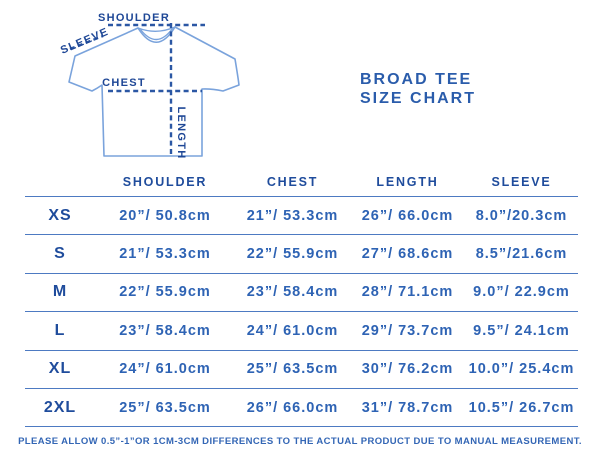 This screenshot has height=463, width=600. Describe the element at coordinates (521, 182) in the screenshot. I see `header-sleeve: SLEEVE` at that location.